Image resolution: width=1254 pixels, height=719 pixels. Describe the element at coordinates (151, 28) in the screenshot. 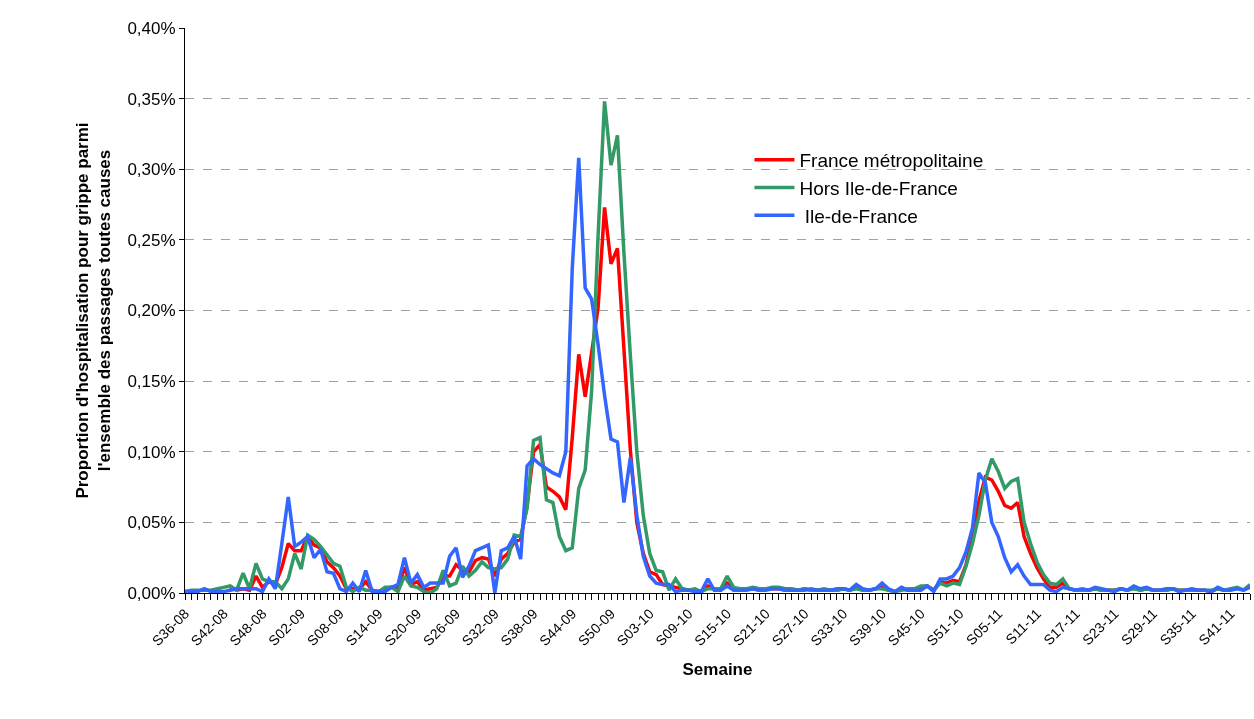

I see `y-tick-label: 0,40%` at that location.